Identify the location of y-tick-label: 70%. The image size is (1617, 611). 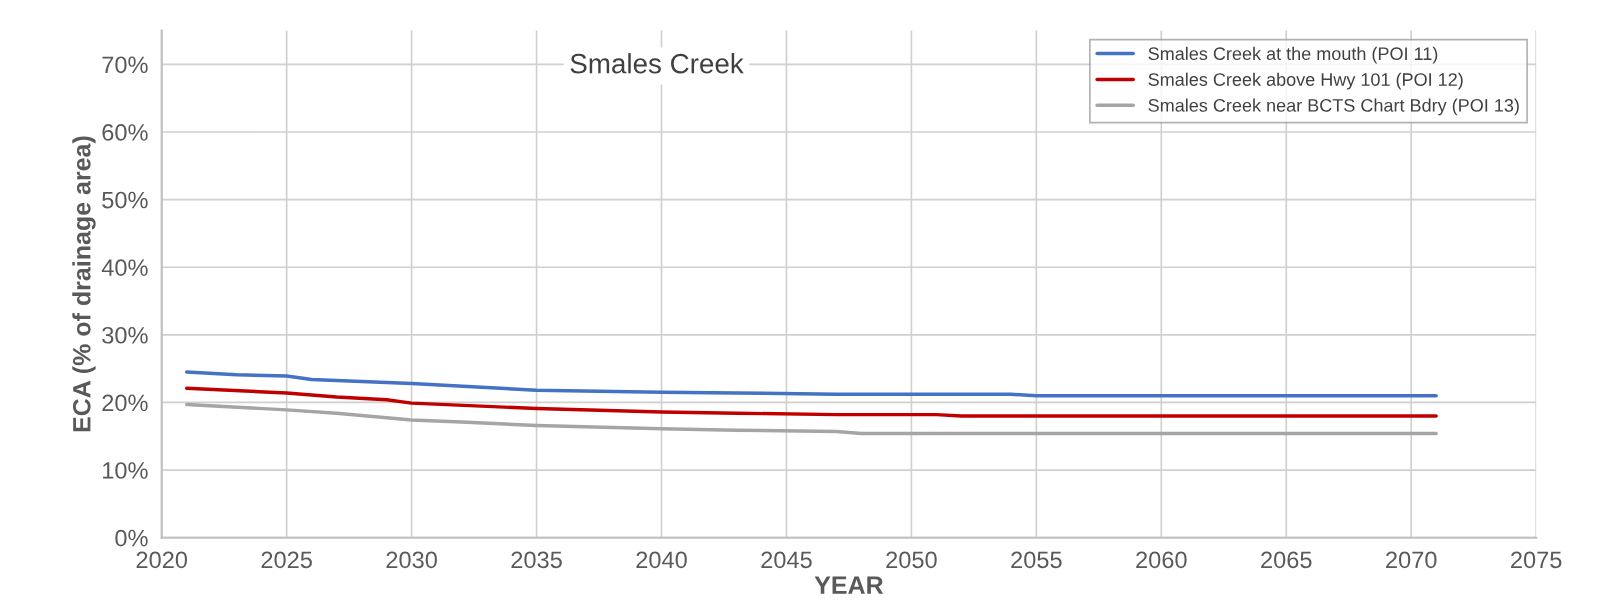
(125, 65).